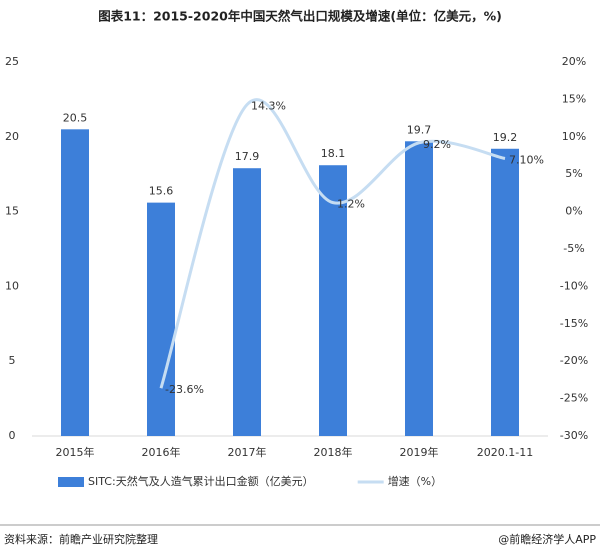  Describe the element at coordinates (75, 452) in the screenshot. I see `x-tick-label: 2015年` at that location.